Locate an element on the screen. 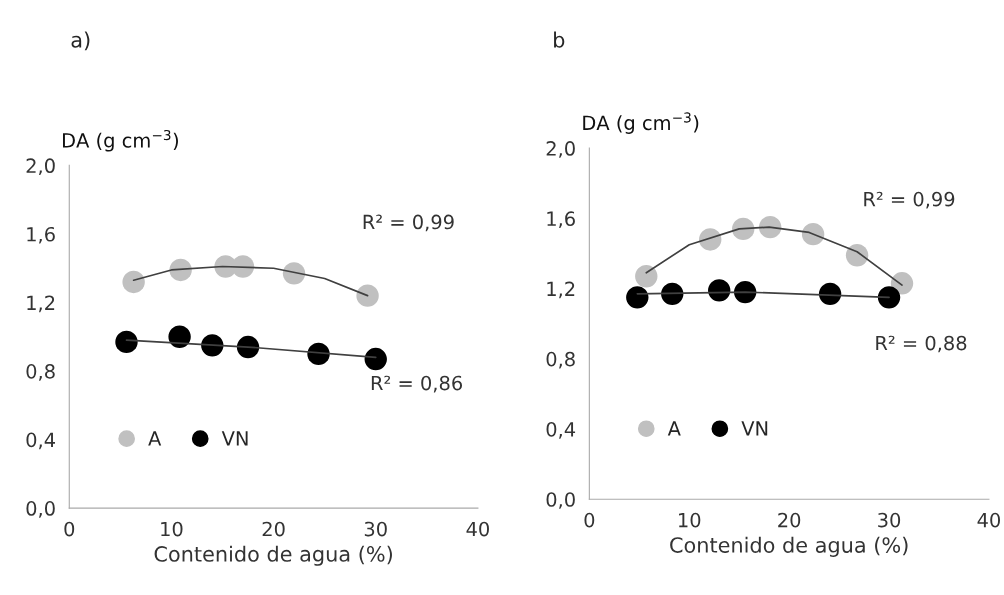 Image resolution: width=1004 pixels, height=595 pixels. chart-title: b is located at coordinates (559, 39).